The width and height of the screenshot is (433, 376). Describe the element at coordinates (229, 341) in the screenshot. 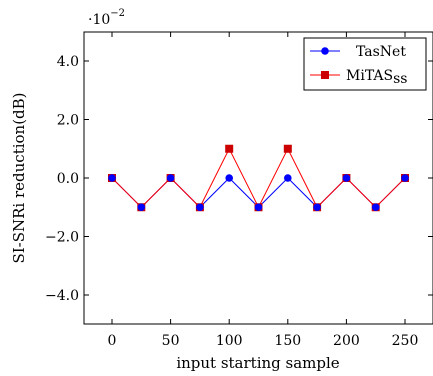

I see `x-tick-label: 100` at that location.